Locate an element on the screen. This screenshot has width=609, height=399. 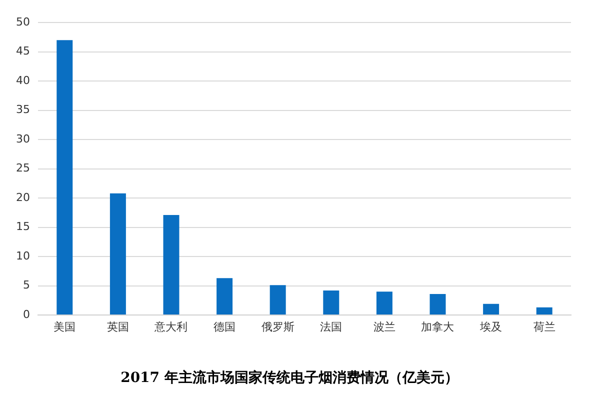
y-tick-label: 40 is located at coordinates (23, 80).